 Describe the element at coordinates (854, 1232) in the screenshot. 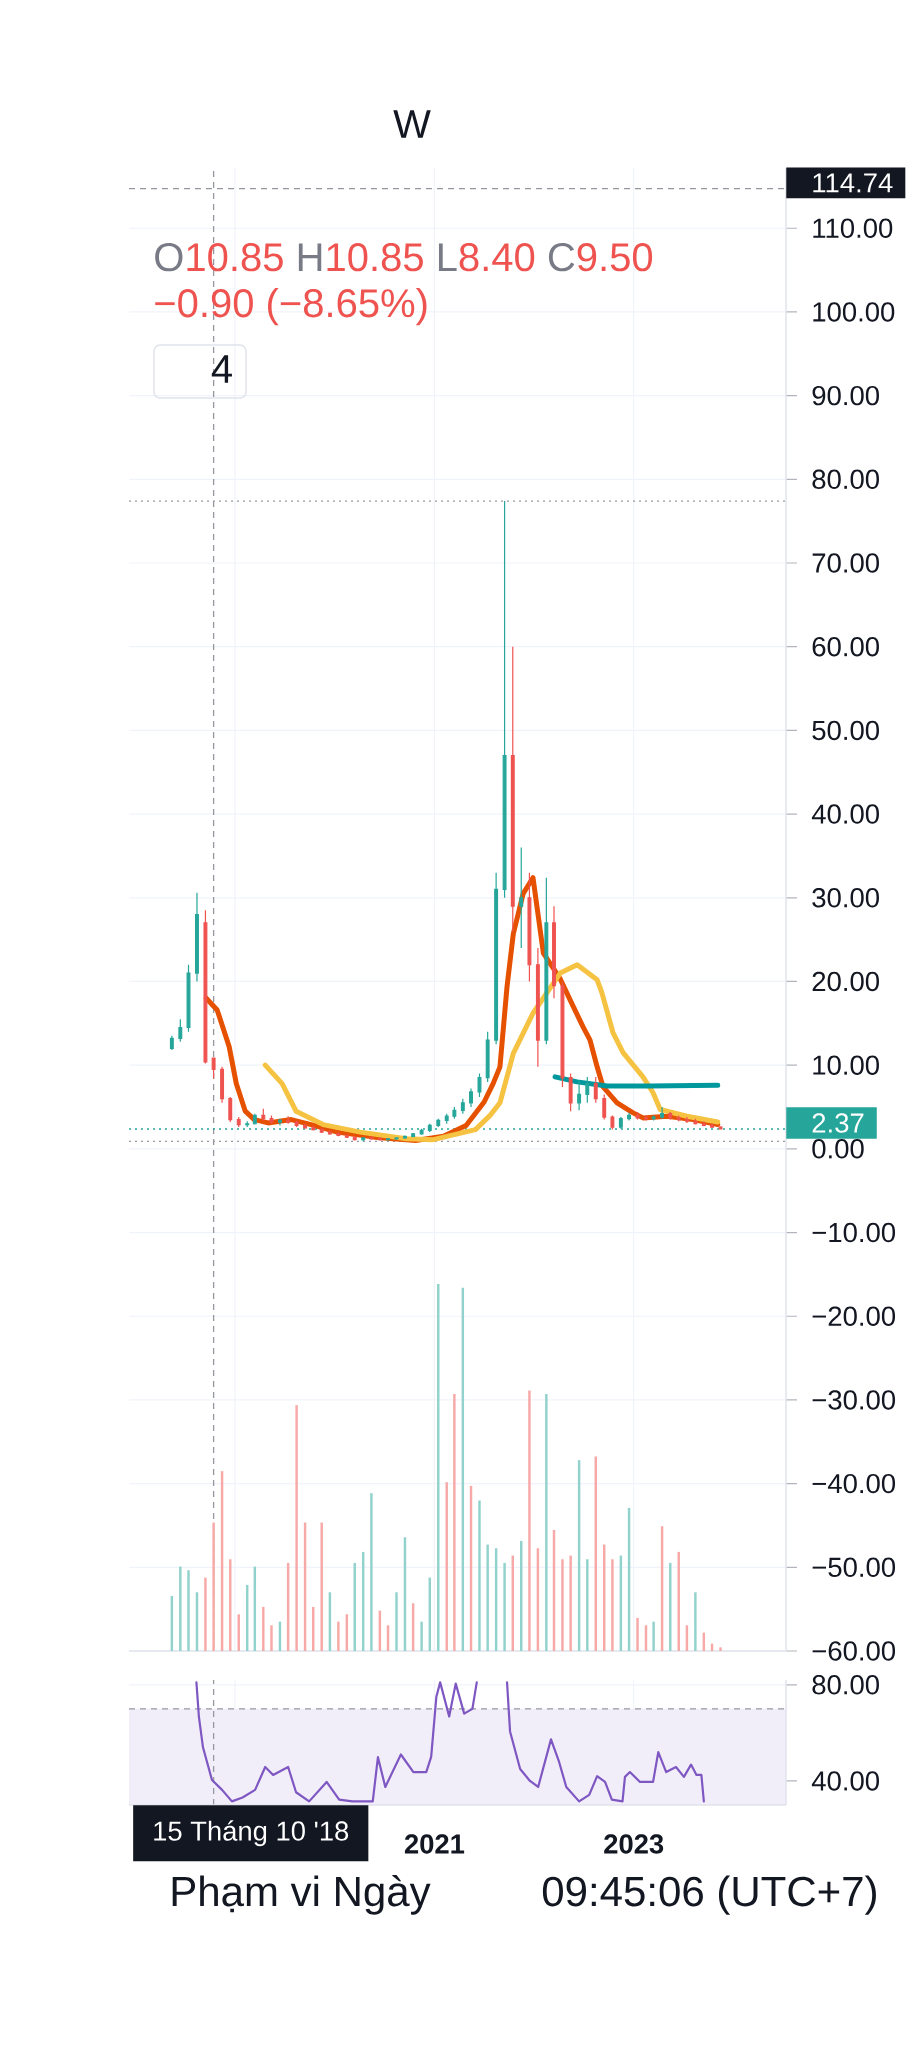

I see `y-tick-label: −10.00` at that location.